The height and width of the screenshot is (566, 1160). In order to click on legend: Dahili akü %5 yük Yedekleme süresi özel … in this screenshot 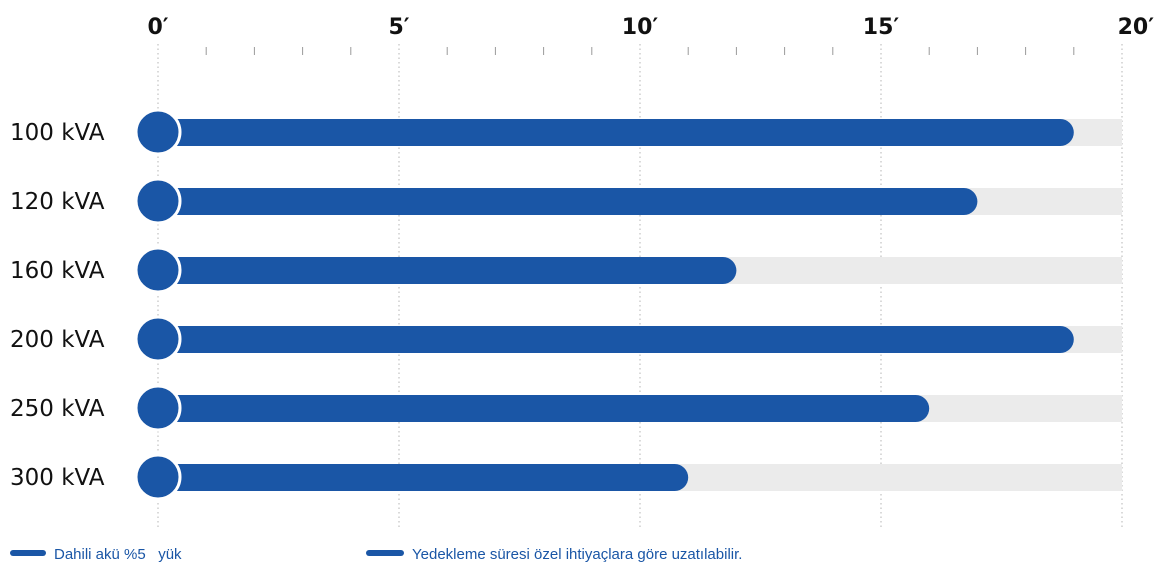, I will do `click(376, 554)`.